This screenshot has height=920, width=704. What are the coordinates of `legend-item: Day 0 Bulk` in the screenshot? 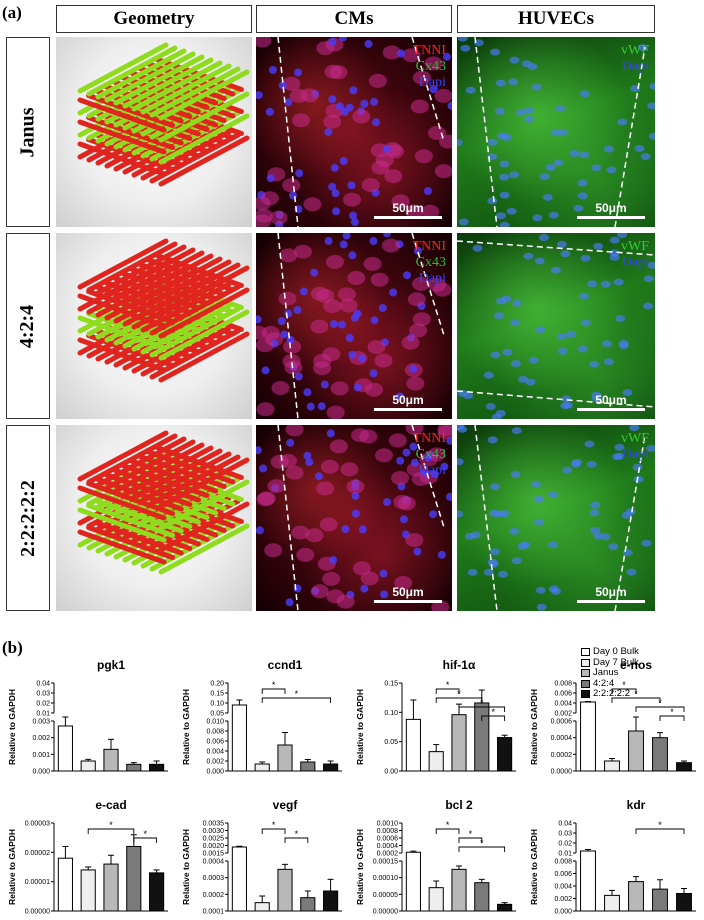 It's located at (610, 652).